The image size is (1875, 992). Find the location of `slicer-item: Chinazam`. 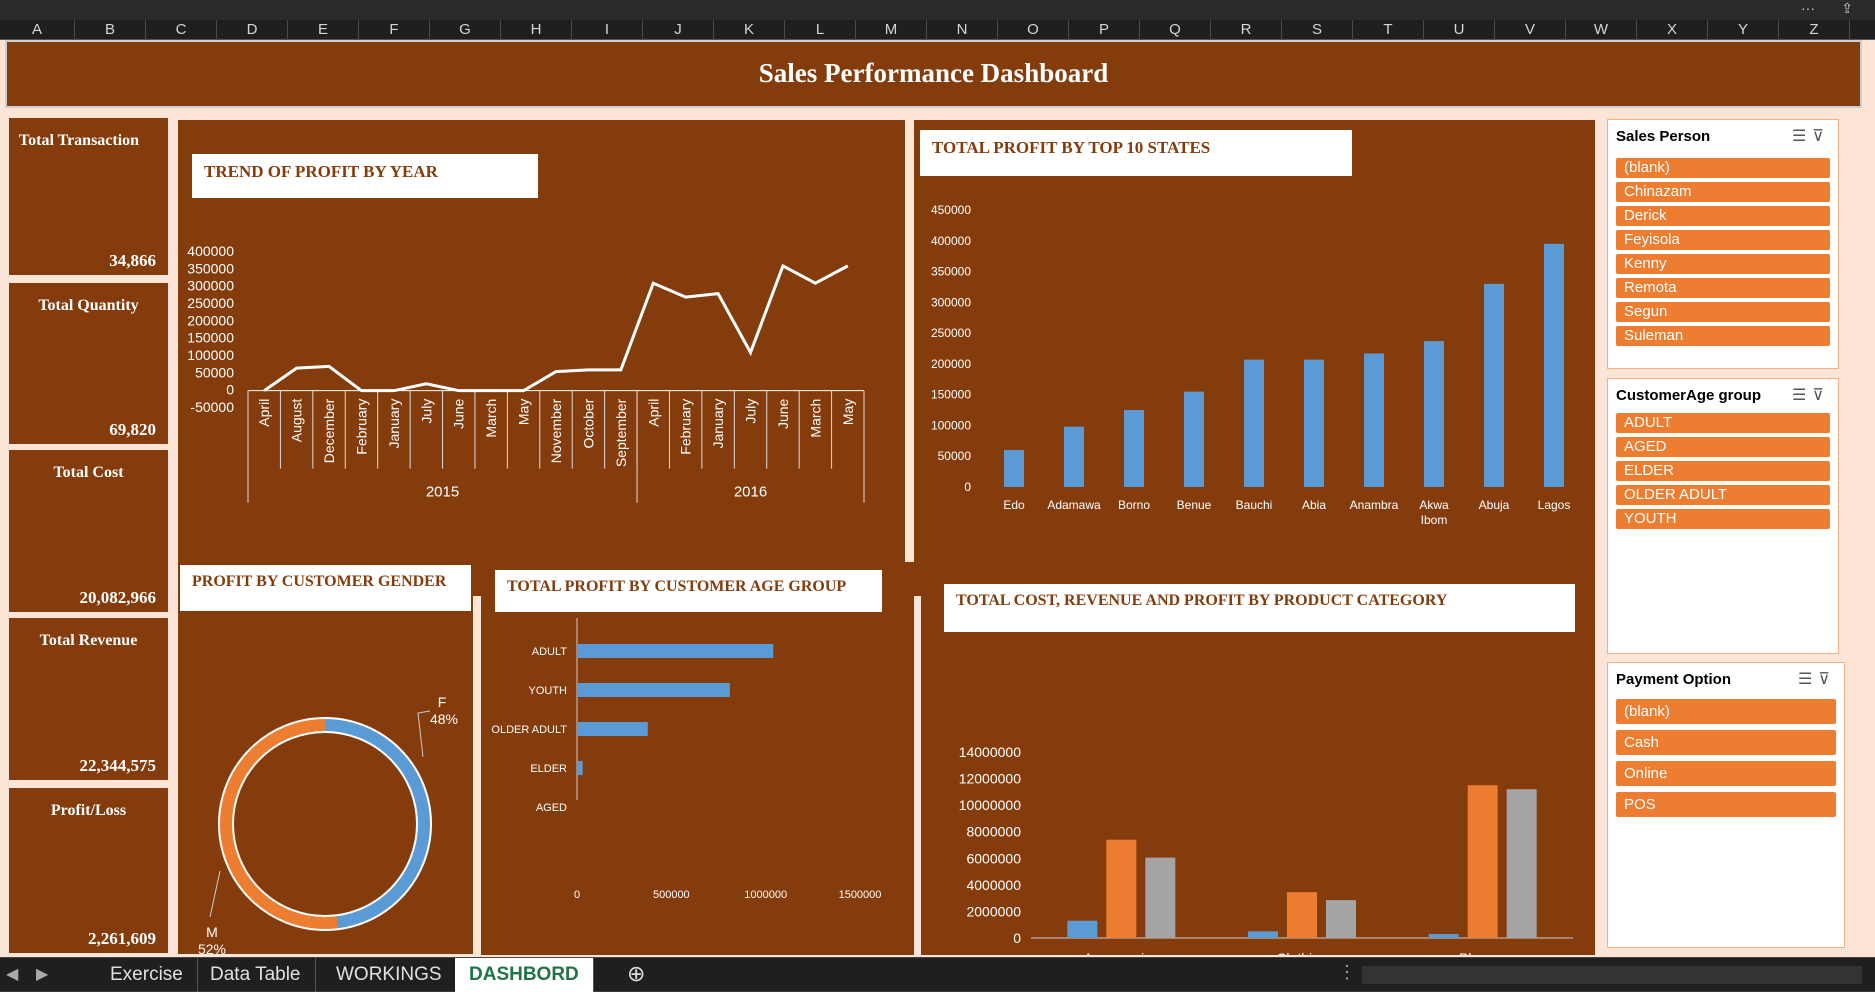

slicer-item: Chinazam is located at coordinates (1723, 192).